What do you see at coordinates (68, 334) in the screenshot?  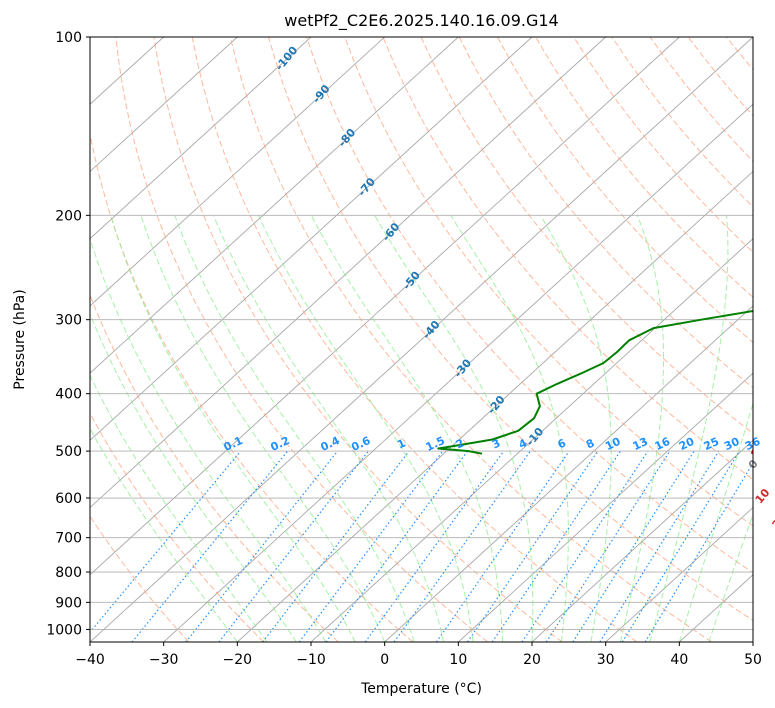 I see `y-axis: 1000 900 800 700 600 500 400 300 200 100` at bounding box center [68, 334].